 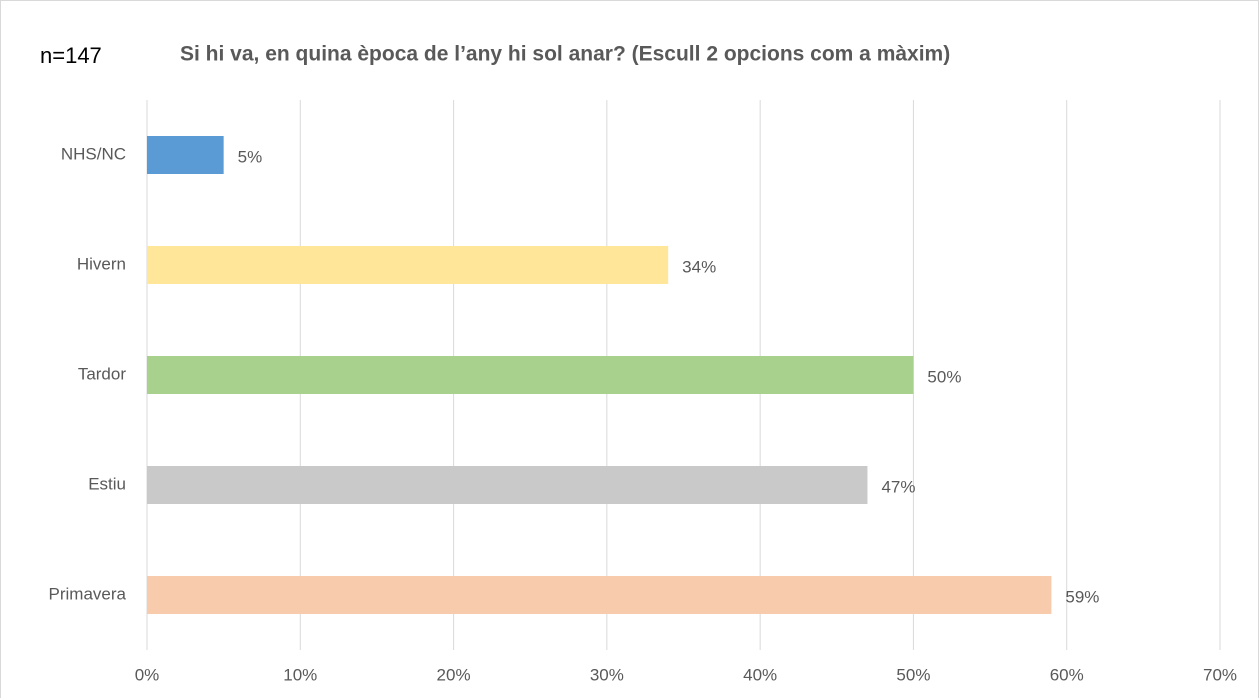 What do you see at coordinates (913, 674) in the screenshot?
I see `x-tick-label: 50%` at bounding box center [913, 674].